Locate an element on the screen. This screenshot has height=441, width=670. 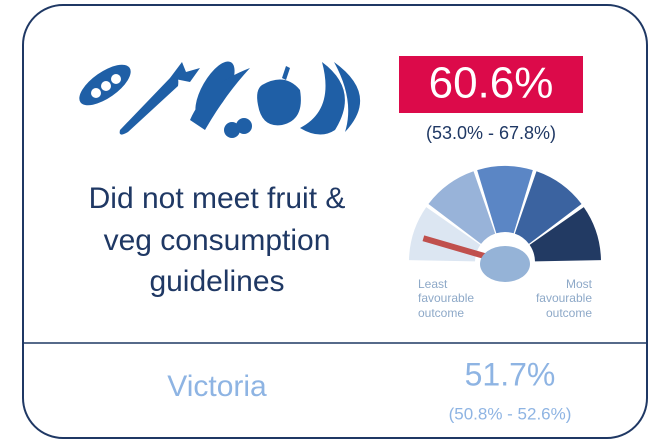
least-label: Least is located at coordinates (433, 284).